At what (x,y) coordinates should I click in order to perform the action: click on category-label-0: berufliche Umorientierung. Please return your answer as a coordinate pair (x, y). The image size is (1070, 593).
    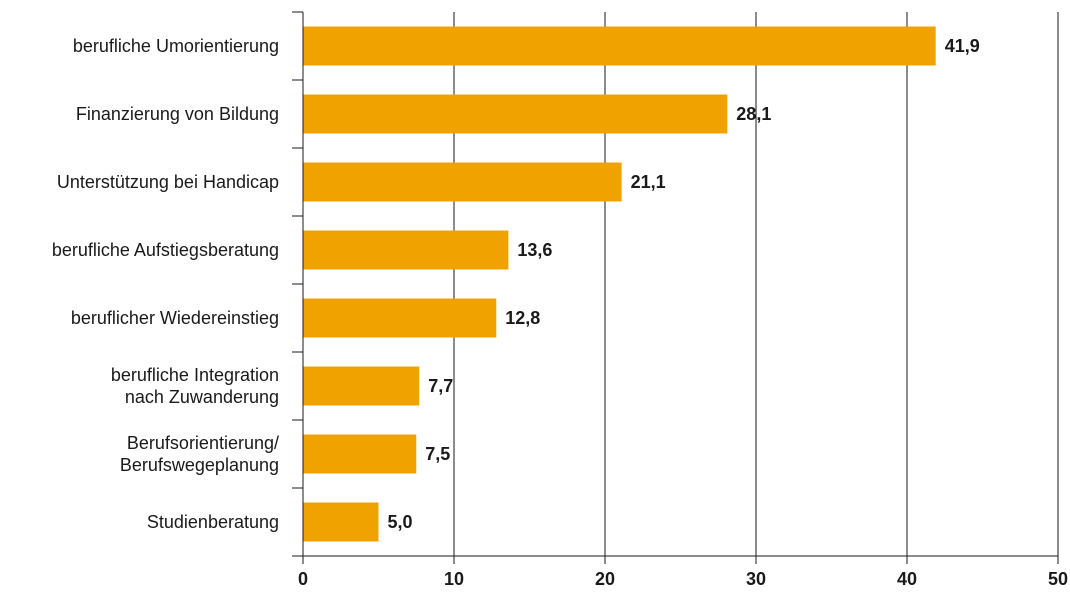
    Looking at the image, I should click on (176, 46).